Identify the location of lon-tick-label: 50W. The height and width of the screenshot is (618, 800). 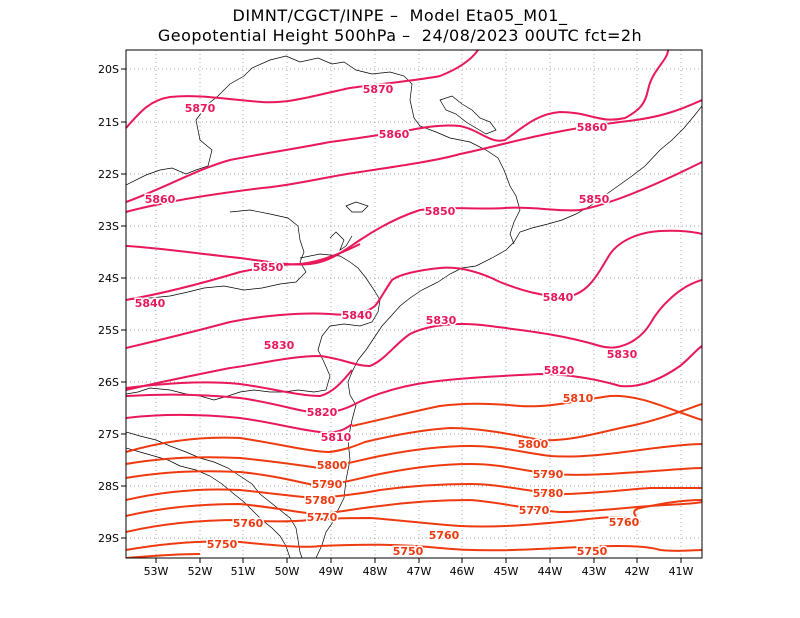
(287, 571).